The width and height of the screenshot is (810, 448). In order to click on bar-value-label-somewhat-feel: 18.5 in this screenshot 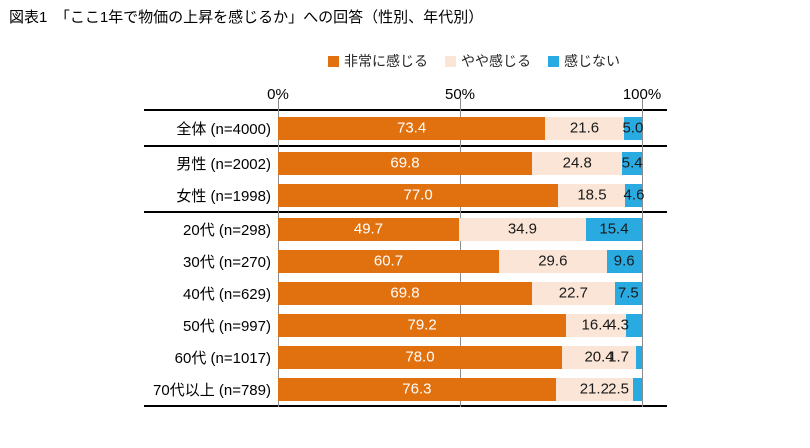, I will do `click(592, 195)`.